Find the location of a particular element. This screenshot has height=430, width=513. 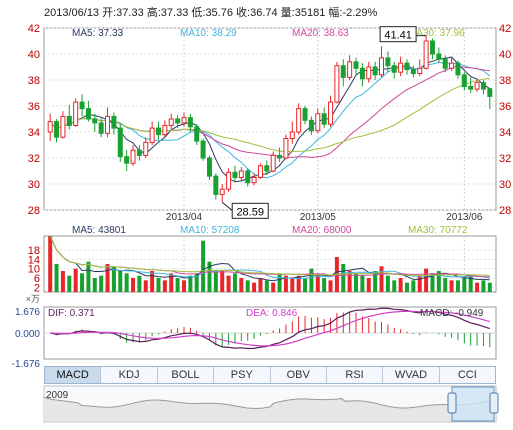

volume-tick-label: 6 is located at coordinates (37, 279).